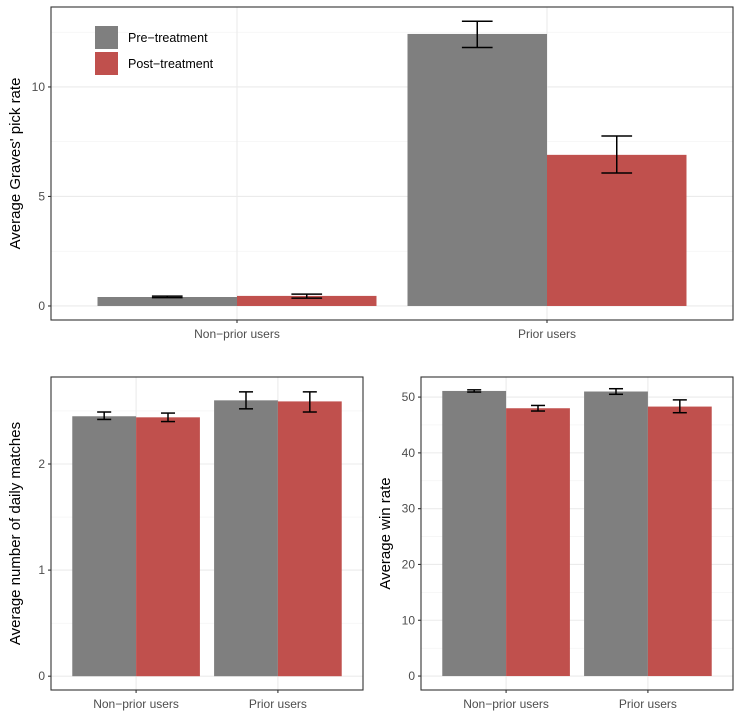 This screenshot has height=717, width=738. I want to click on y-tick-label: 30, so click(409, 509).